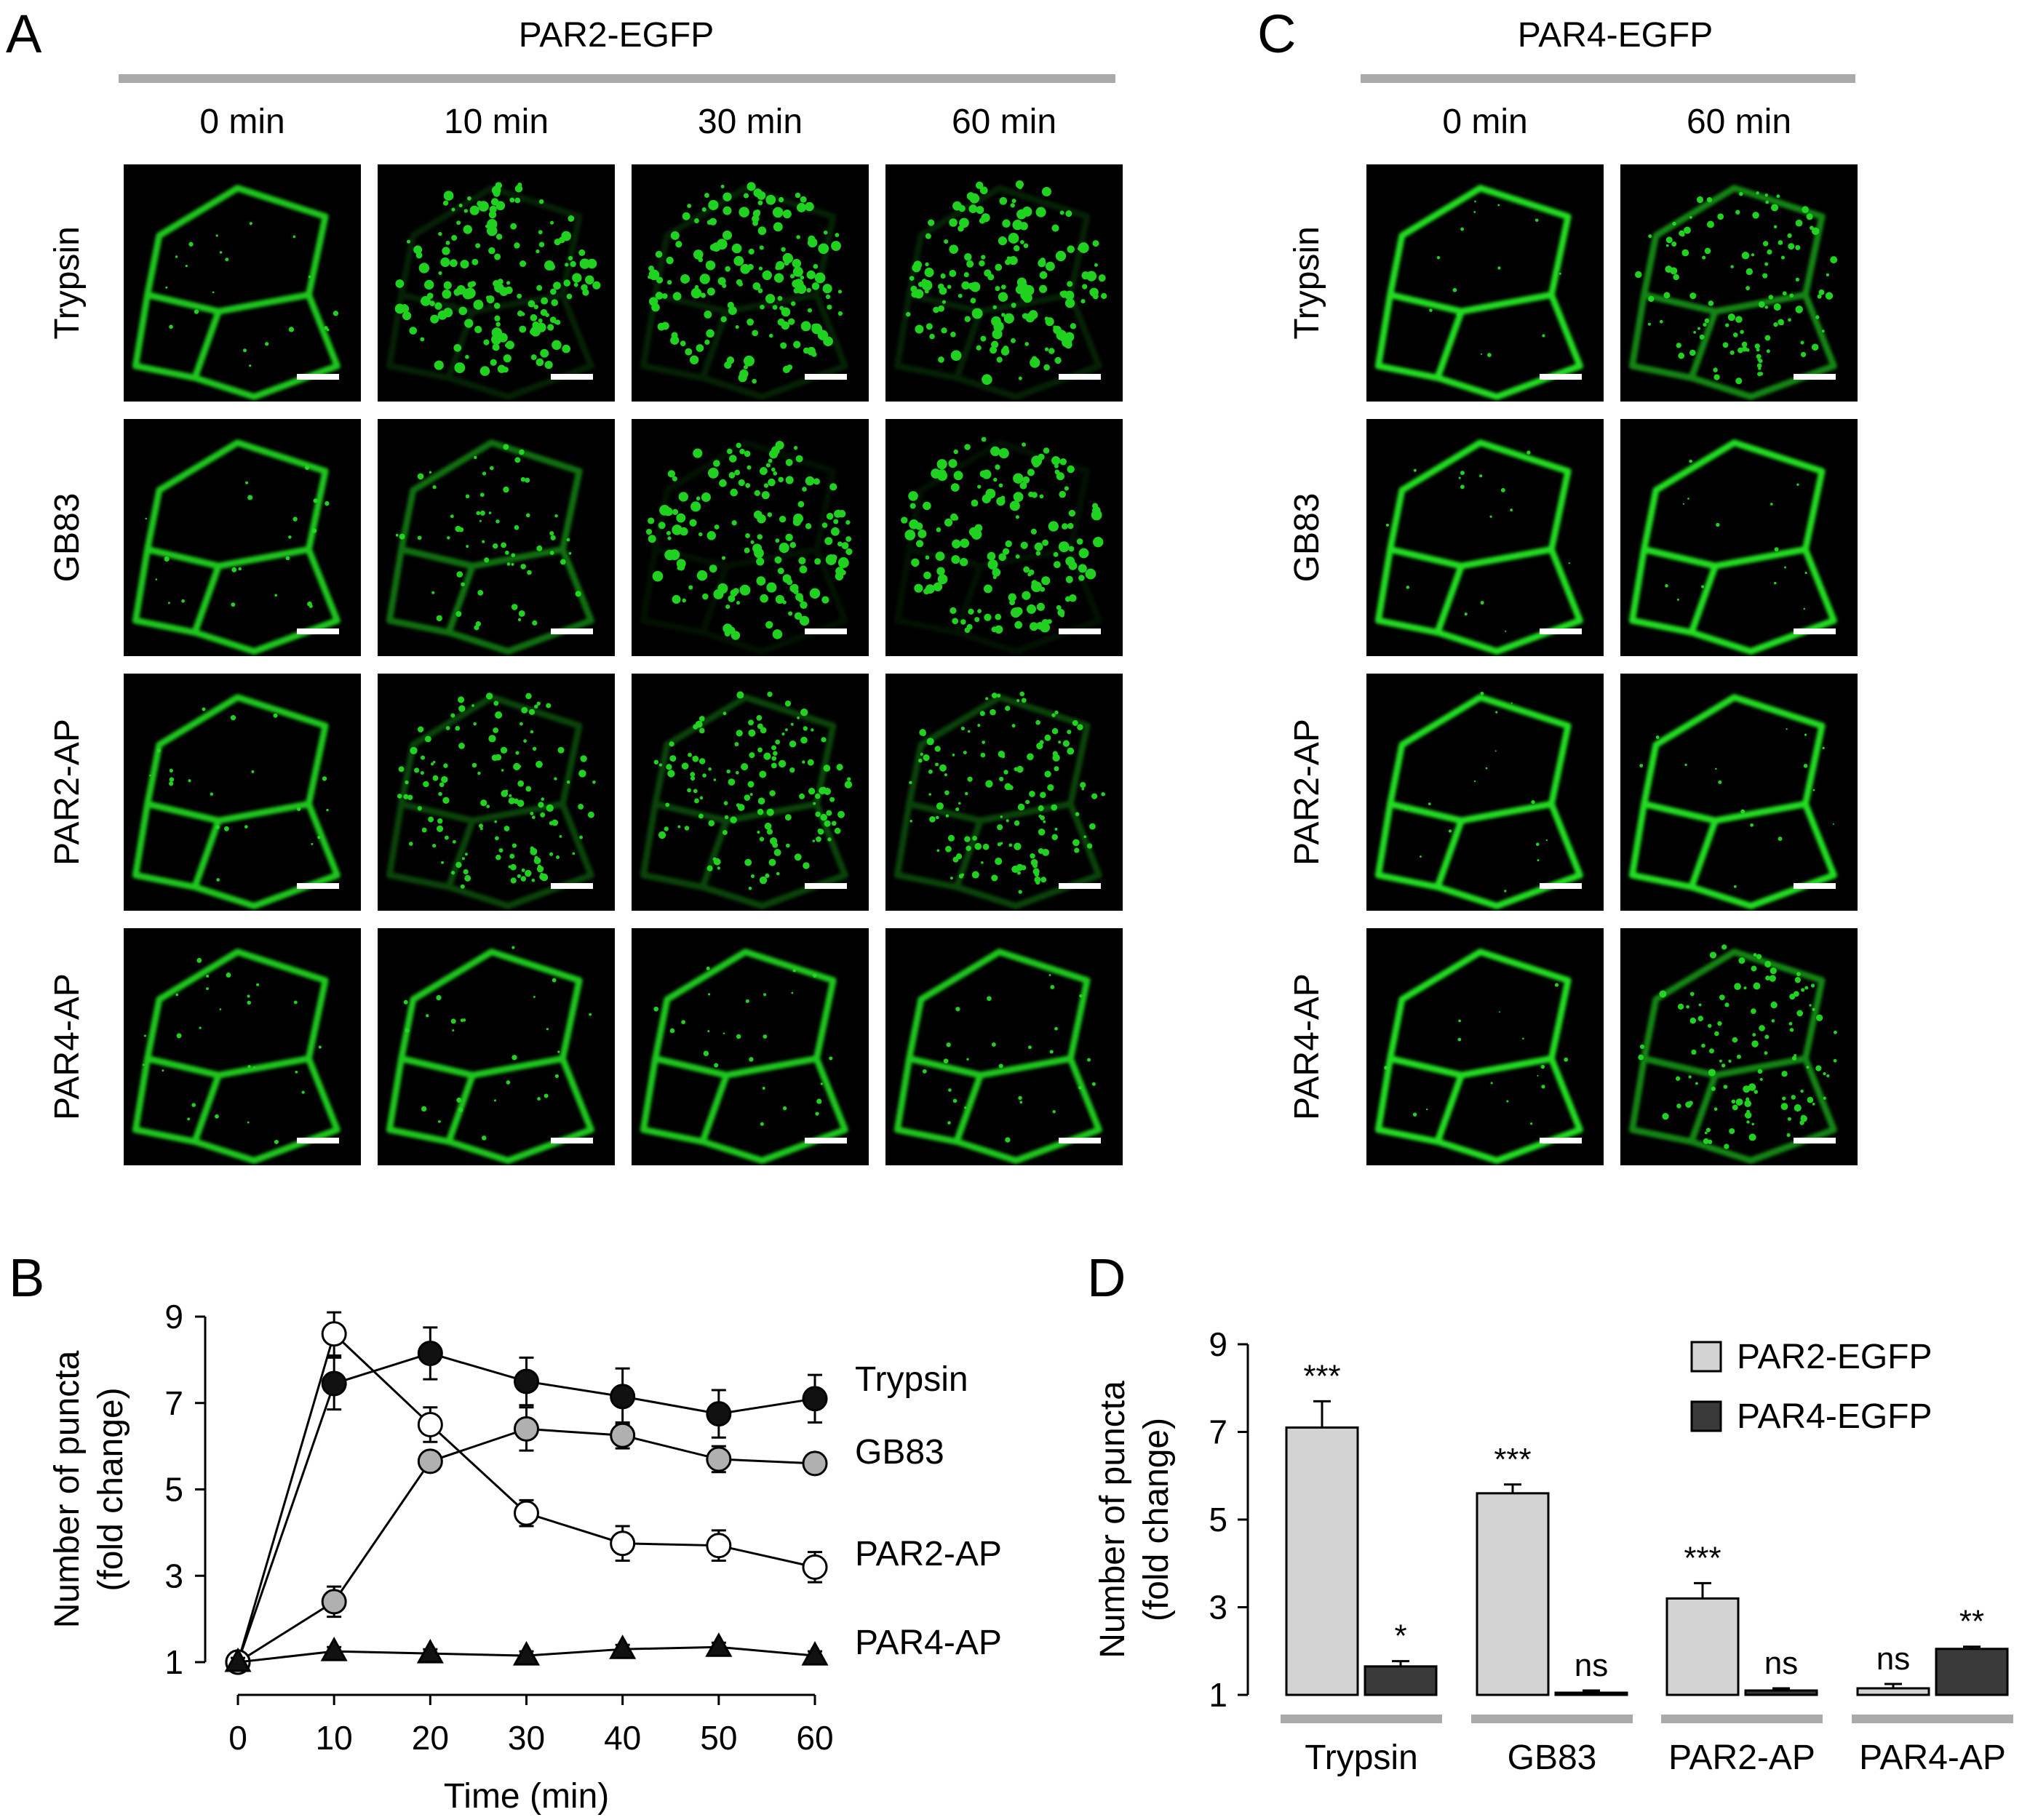  Describe the element at coordinates (241, 122) in the screenshot. I see `column-label: 0 min` at that location.